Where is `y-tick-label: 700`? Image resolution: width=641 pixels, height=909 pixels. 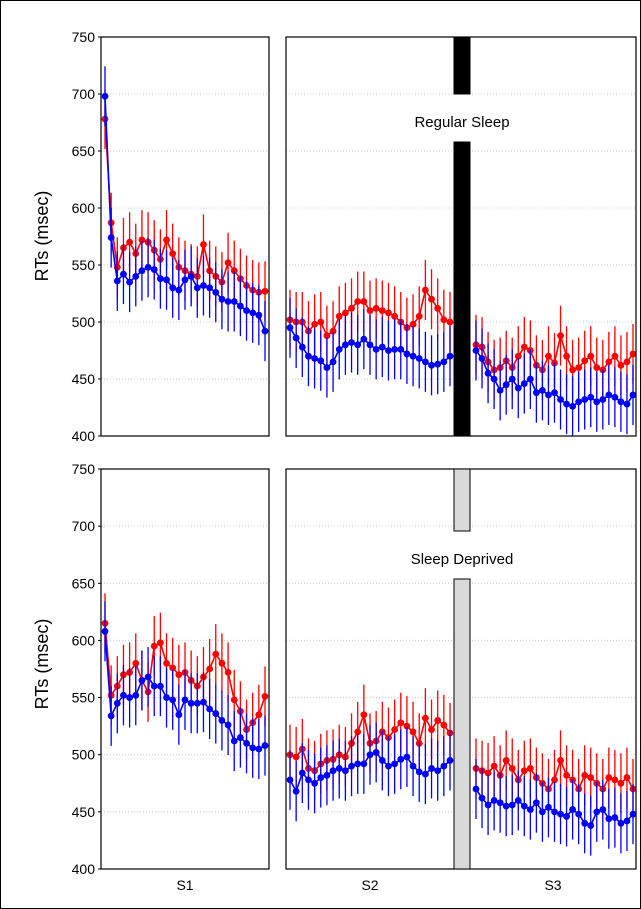
y-tick-label: 700 is located at coordinates (84, 94).